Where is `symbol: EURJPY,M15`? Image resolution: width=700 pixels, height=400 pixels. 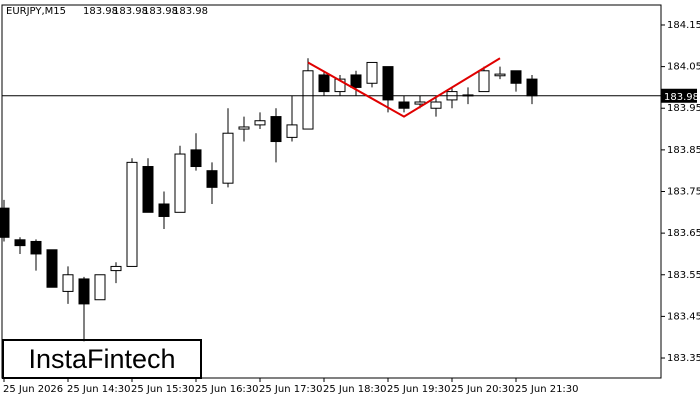 symbol: EURJPY,M15 is located at coordinates (36, 11).